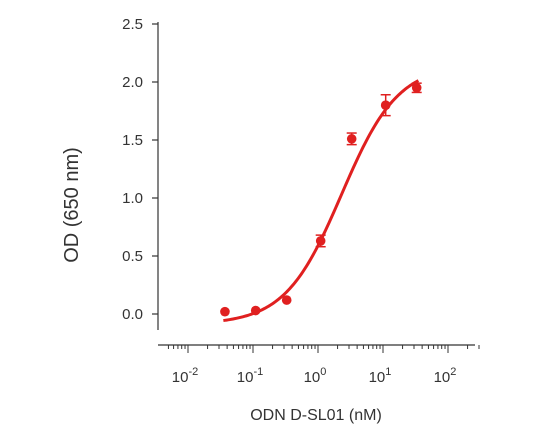 The image size is (550, 446). Describe the element at coordinates (72, 205) in the screenshot. I see `y-axis-title: OD (650 nm)` at that location.